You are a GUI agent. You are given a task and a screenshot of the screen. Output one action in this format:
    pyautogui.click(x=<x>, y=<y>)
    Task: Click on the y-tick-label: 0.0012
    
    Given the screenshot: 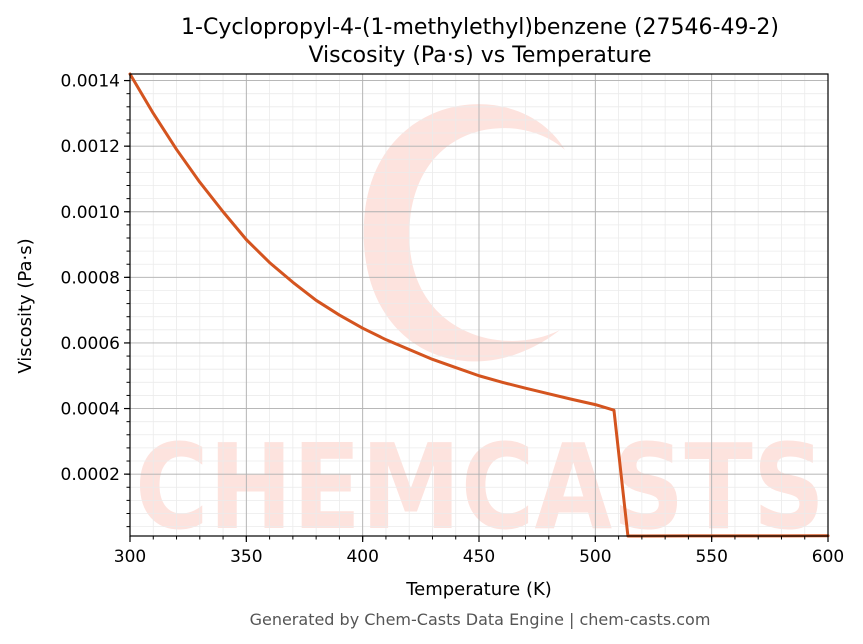 What is the action you would take?
    pyautogui.click(x=90, y=147)
    